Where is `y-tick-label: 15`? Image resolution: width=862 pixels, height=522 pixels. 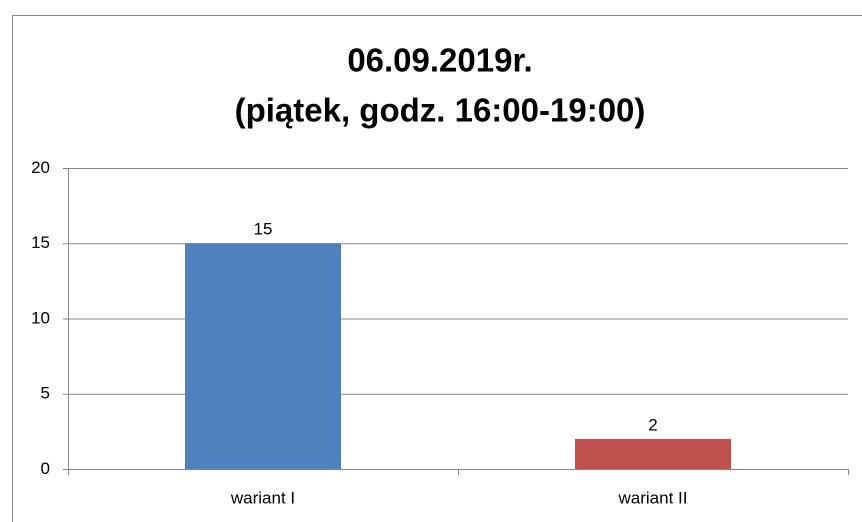 y-tick-label: 15 is located at coordinates (40, 242).